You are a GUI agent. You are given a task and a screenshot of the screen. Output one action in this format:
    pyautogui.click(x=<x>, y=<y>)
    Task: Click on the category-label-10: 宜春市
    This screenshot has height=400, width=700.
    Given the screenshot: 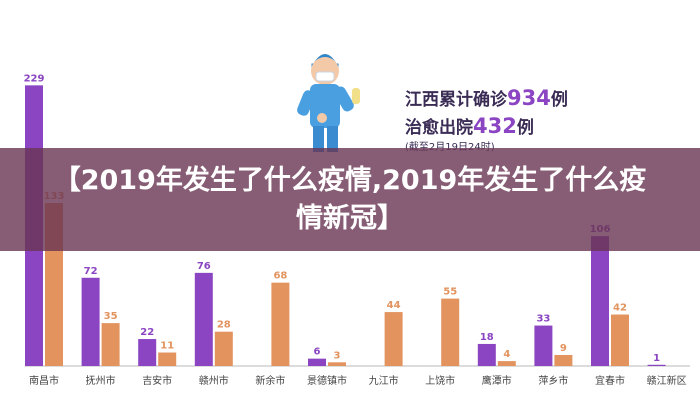 What is the action you would take?
    pyautogui.click(x=610, y=380)
    